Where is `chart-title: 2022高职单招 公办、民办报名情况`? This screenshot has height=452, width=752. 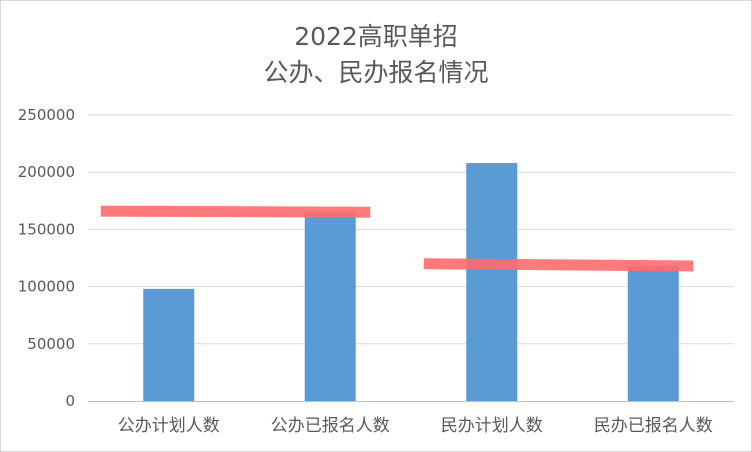
chart-title: 2022高职单招 公办、民办报名情况 is located at coordinates (375, 54).